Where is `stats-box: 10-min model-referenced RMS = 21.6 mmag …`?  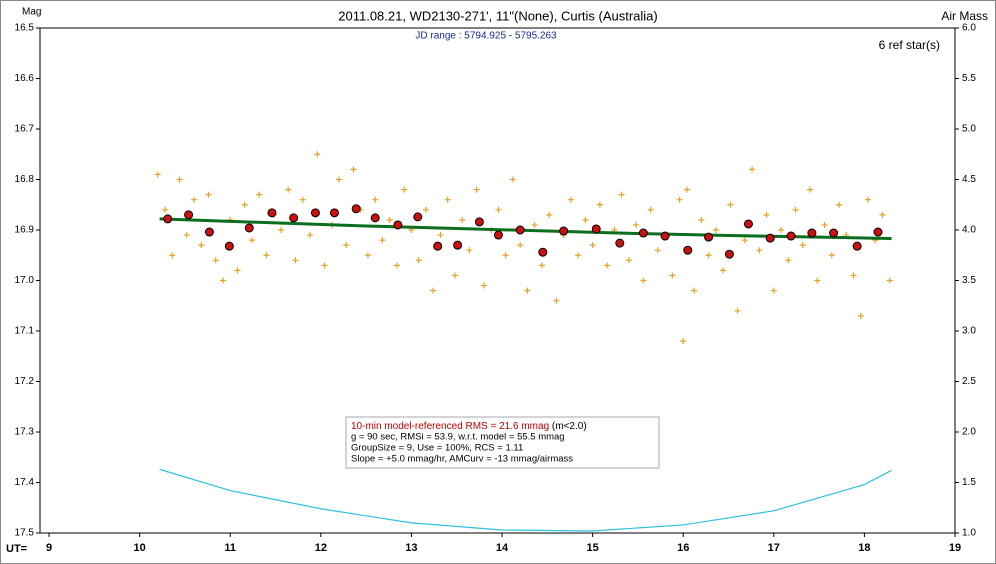
stats-box: 10-min model-referenced RMS = 21.6 mmag … is located at coordinates (502, 442).